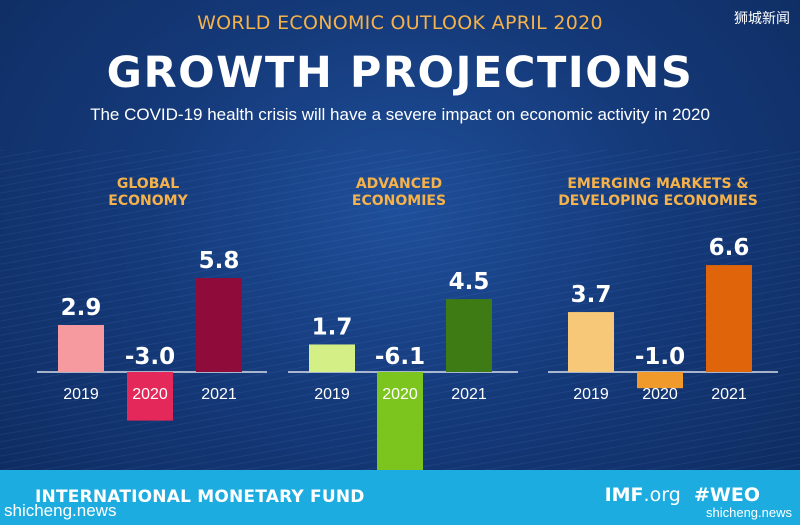 The width and height of the screenshot is (800, 525). What do you see at coordinates (148, 201) in the screenshot?
I see `chart-title-line: ECONOMY` at bounding box center [148, 201].